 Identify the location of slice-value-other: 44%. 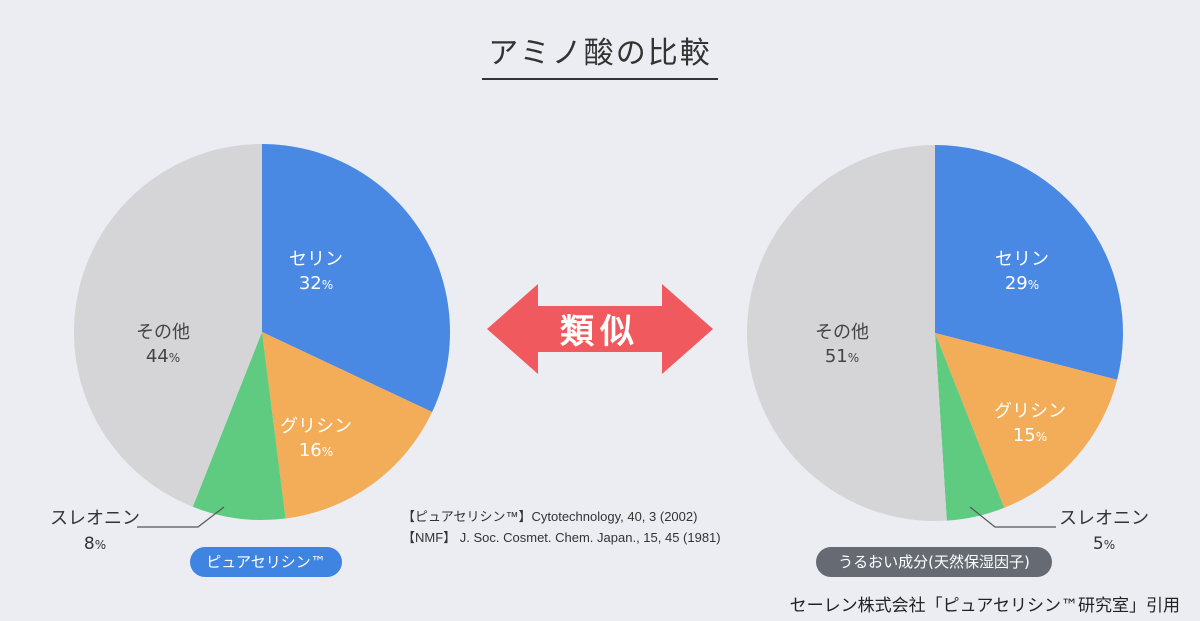
(163, 356).